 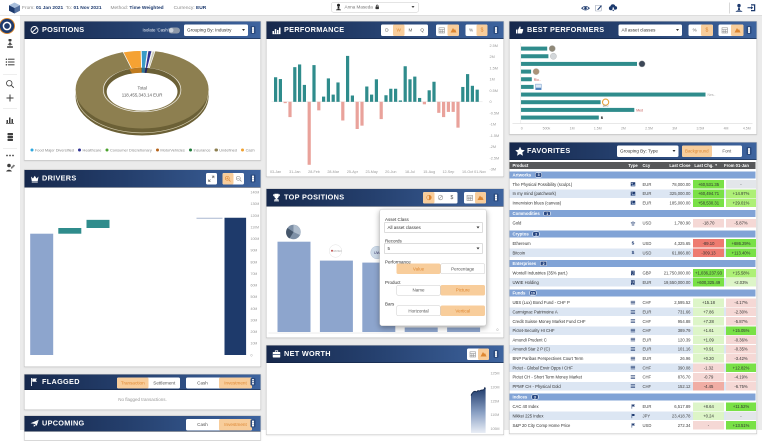 I want to click on svg-text: 15-Aug, so click(x=429, y=172).